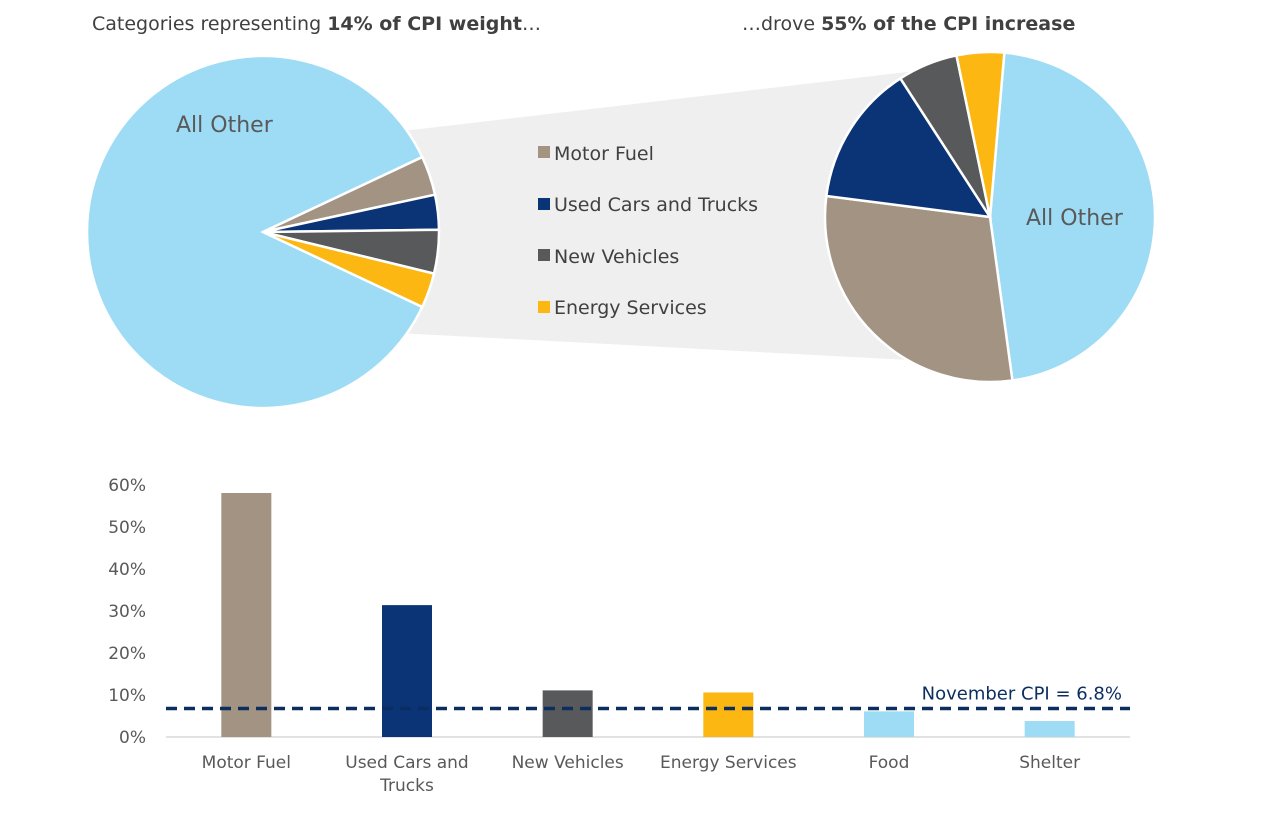 This screenshot has width=1280, height=813. I want to click on legend-label-motor-fuel: Motor Fuel, so click(604, 154).